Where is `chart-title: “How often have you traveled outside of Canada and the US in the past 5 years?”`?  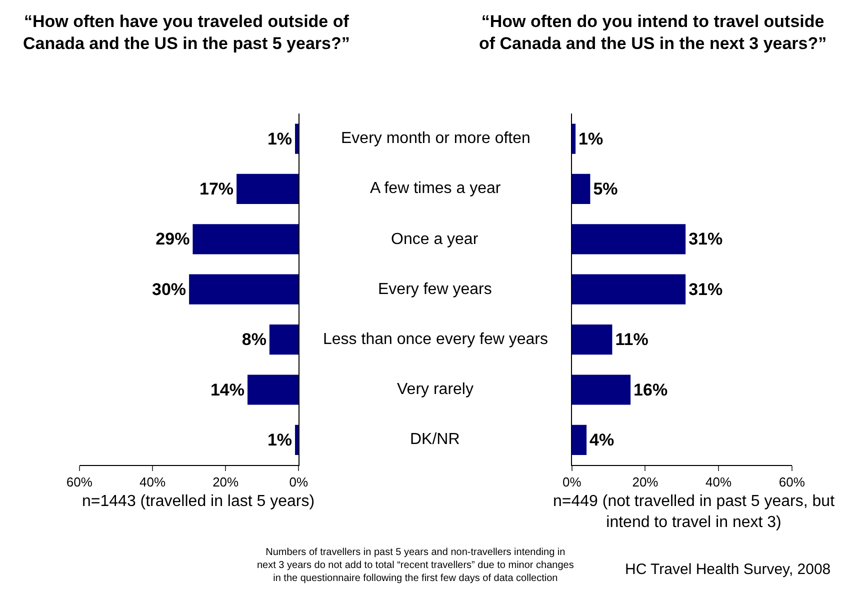
chart-title: “How often have you traveled outside of Canada and the US in the past 5 years?” is located at coordinates (186, 33).